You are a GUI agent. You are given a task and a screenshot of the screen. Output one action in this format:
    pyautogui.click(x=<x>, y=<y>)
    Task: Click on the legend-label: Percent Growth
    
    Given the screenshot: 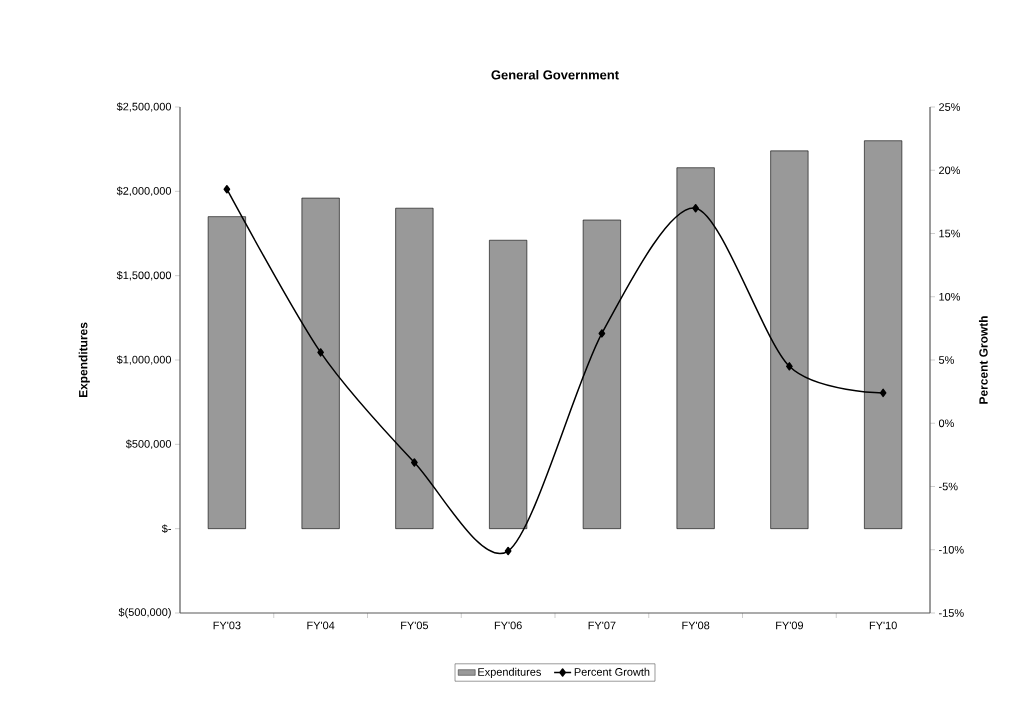 What is the action you would take?
    pyautogui.click(x=612, y=671)
    